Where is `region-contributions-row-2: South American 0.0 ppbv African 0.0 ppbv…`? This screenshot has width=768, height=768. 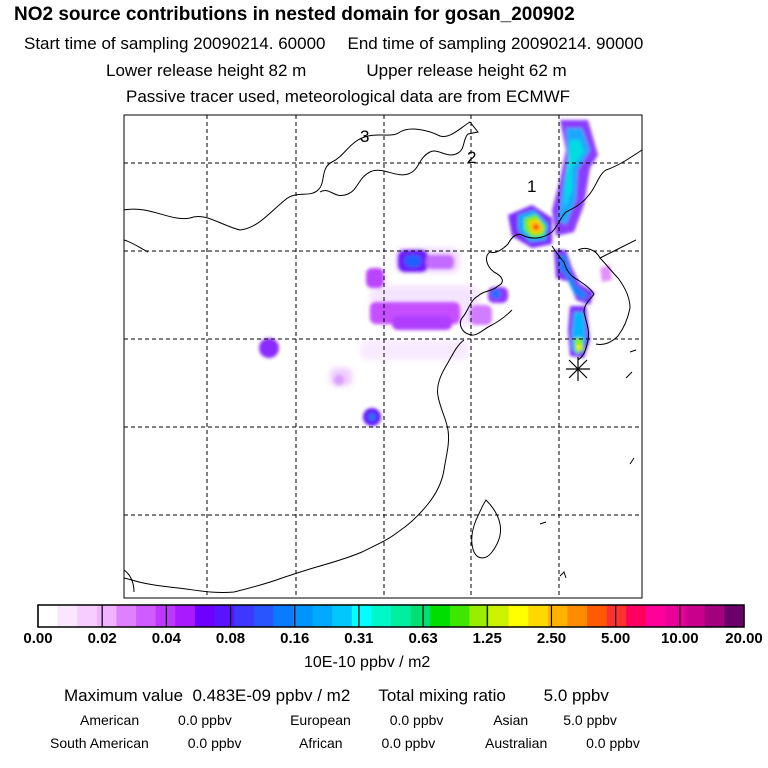
region-contributions-row-2: South American 0.0 ppbv African 0.0 ppbv… is located at coordinates (345, 743).